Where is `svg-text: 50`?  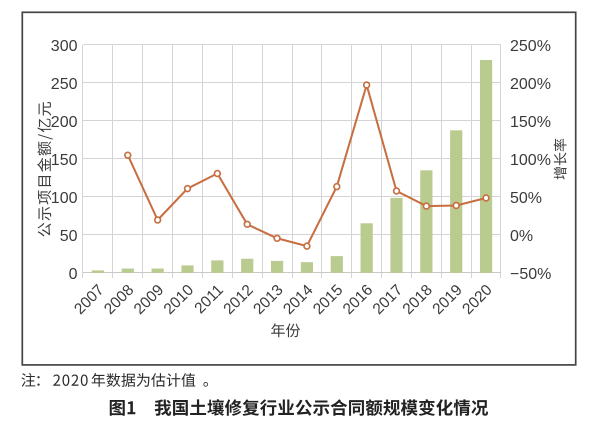
svg-text: 50 is located at coordinates (69, 236).